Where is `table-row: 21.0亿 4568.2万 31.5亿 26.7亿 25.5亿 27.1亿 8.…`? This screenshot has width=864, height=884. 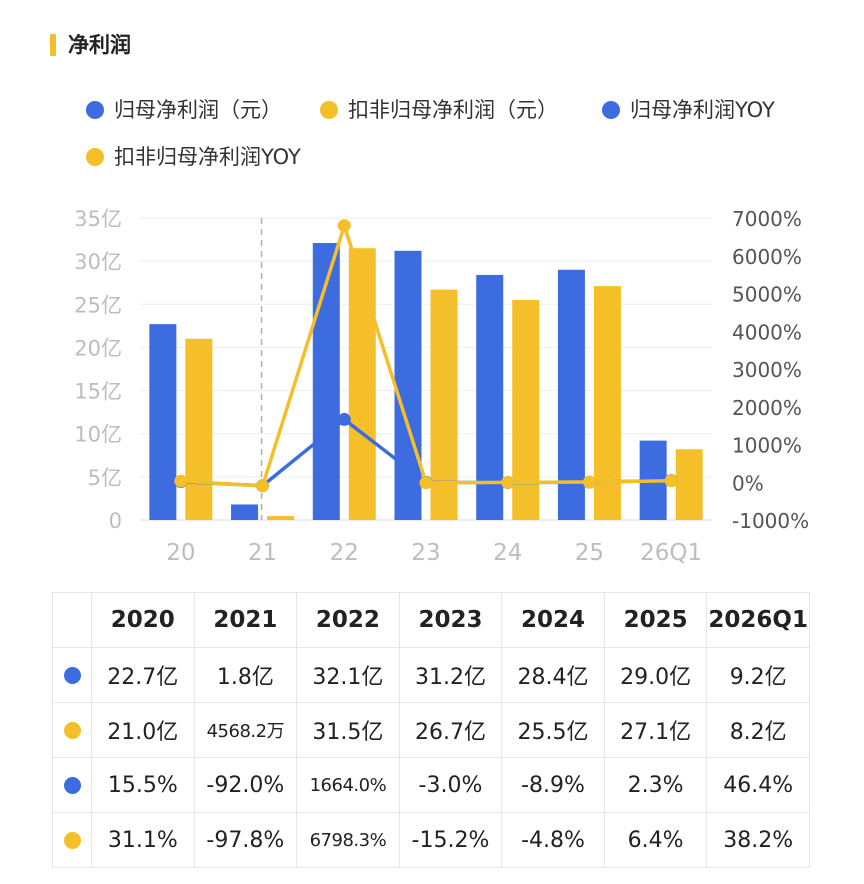 table-row: 21.0亿 4568.2万 31.5亿 26.7亿 25.5亿 27.1亿 8.… is located at coordinates (431, 730).